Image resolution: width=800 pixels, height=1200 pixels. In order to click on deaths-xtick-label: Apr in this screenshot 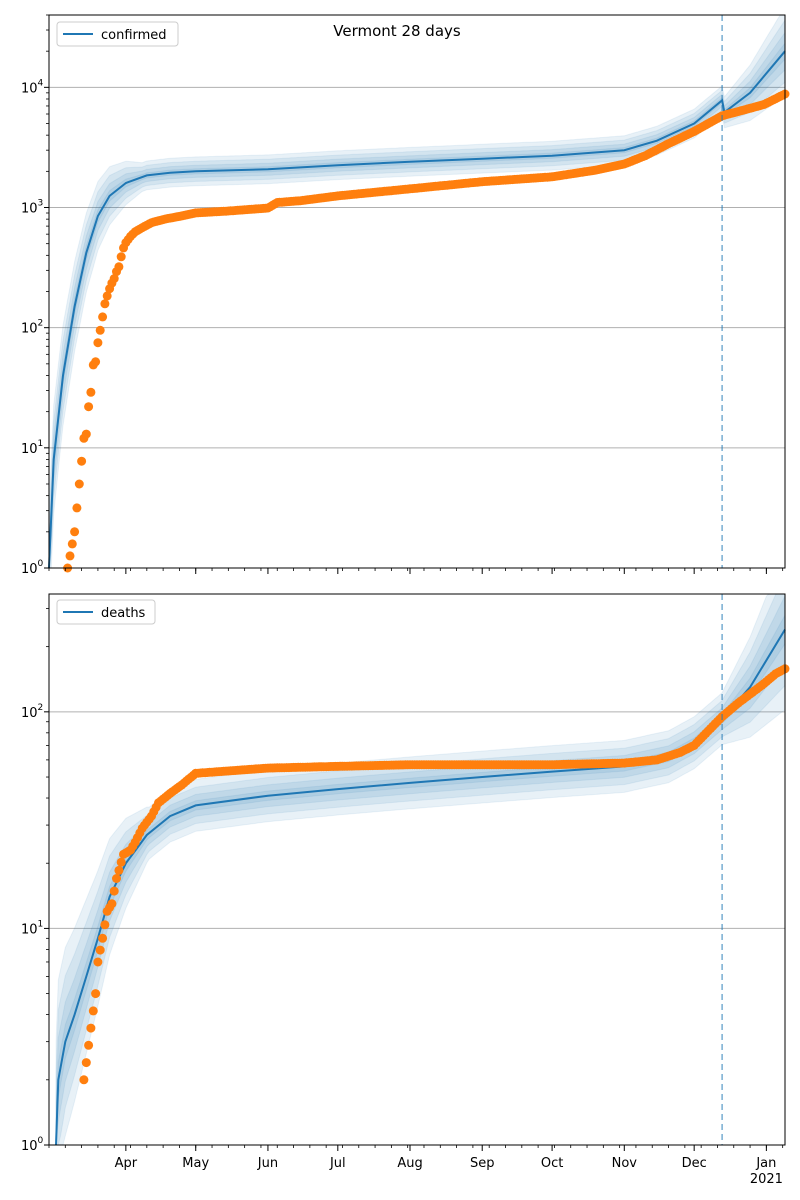, I will do `click(126, 1163)`.